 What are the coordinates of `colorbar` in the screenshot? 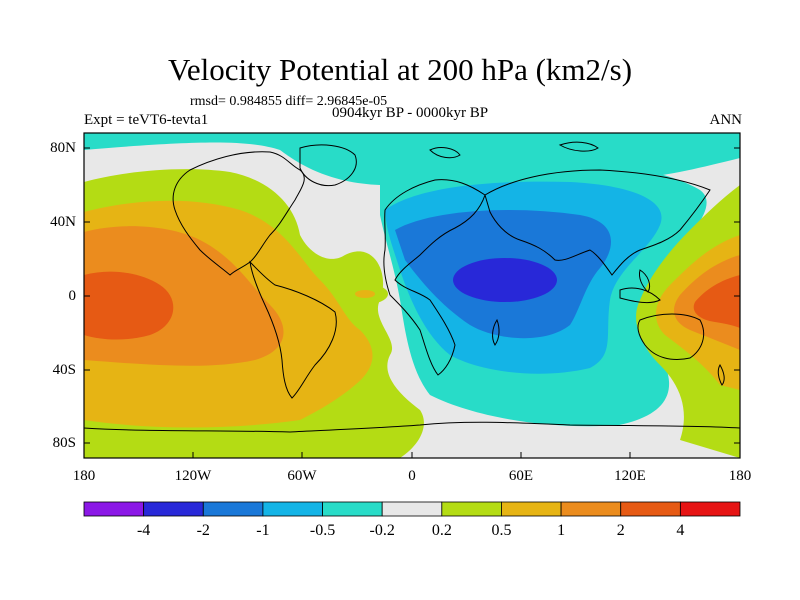 It's located at (412, 509).